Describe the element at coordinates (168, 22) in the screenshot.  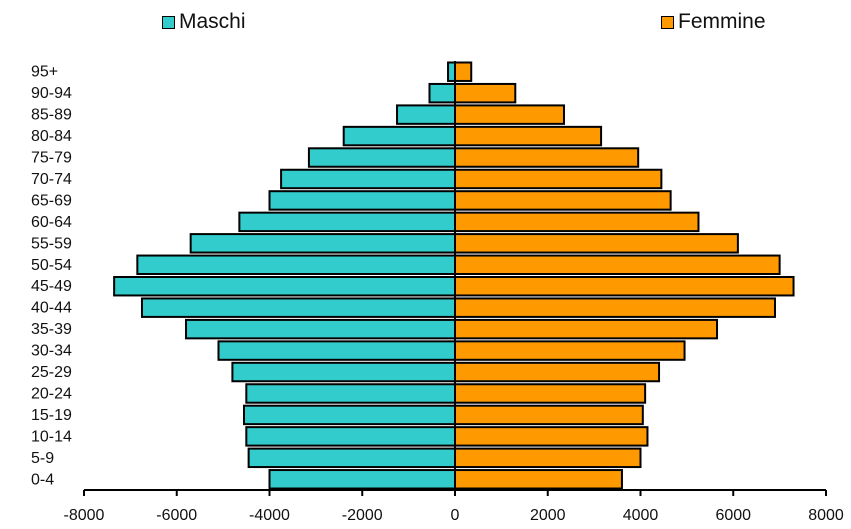
I see `legend-swatch-maschi` at that location.